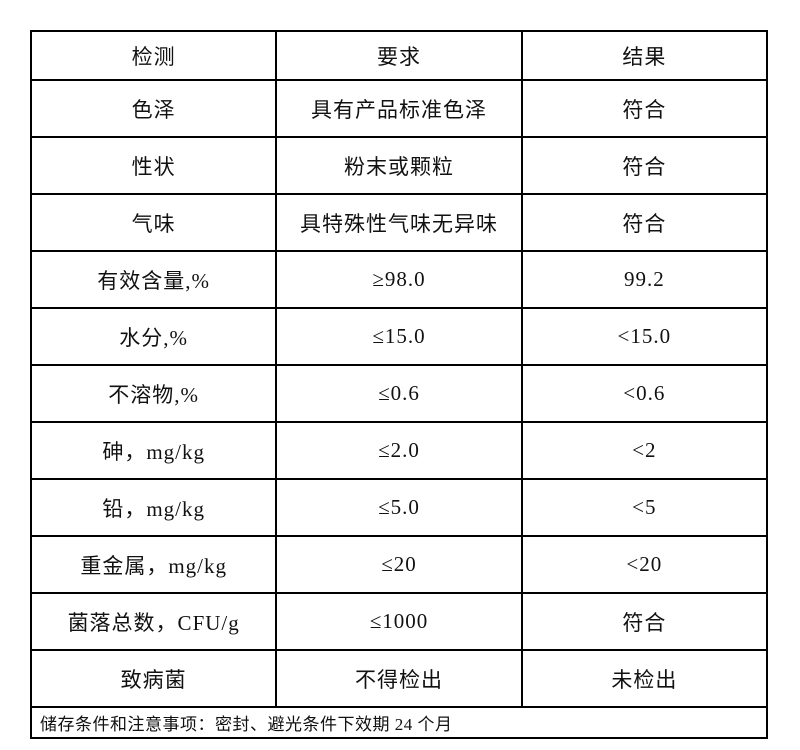 Image resolution: width=800 pixels, height=750 pixels. I want to click on table-row: 致病菌 不得检出 未检出, so click(399, 678).